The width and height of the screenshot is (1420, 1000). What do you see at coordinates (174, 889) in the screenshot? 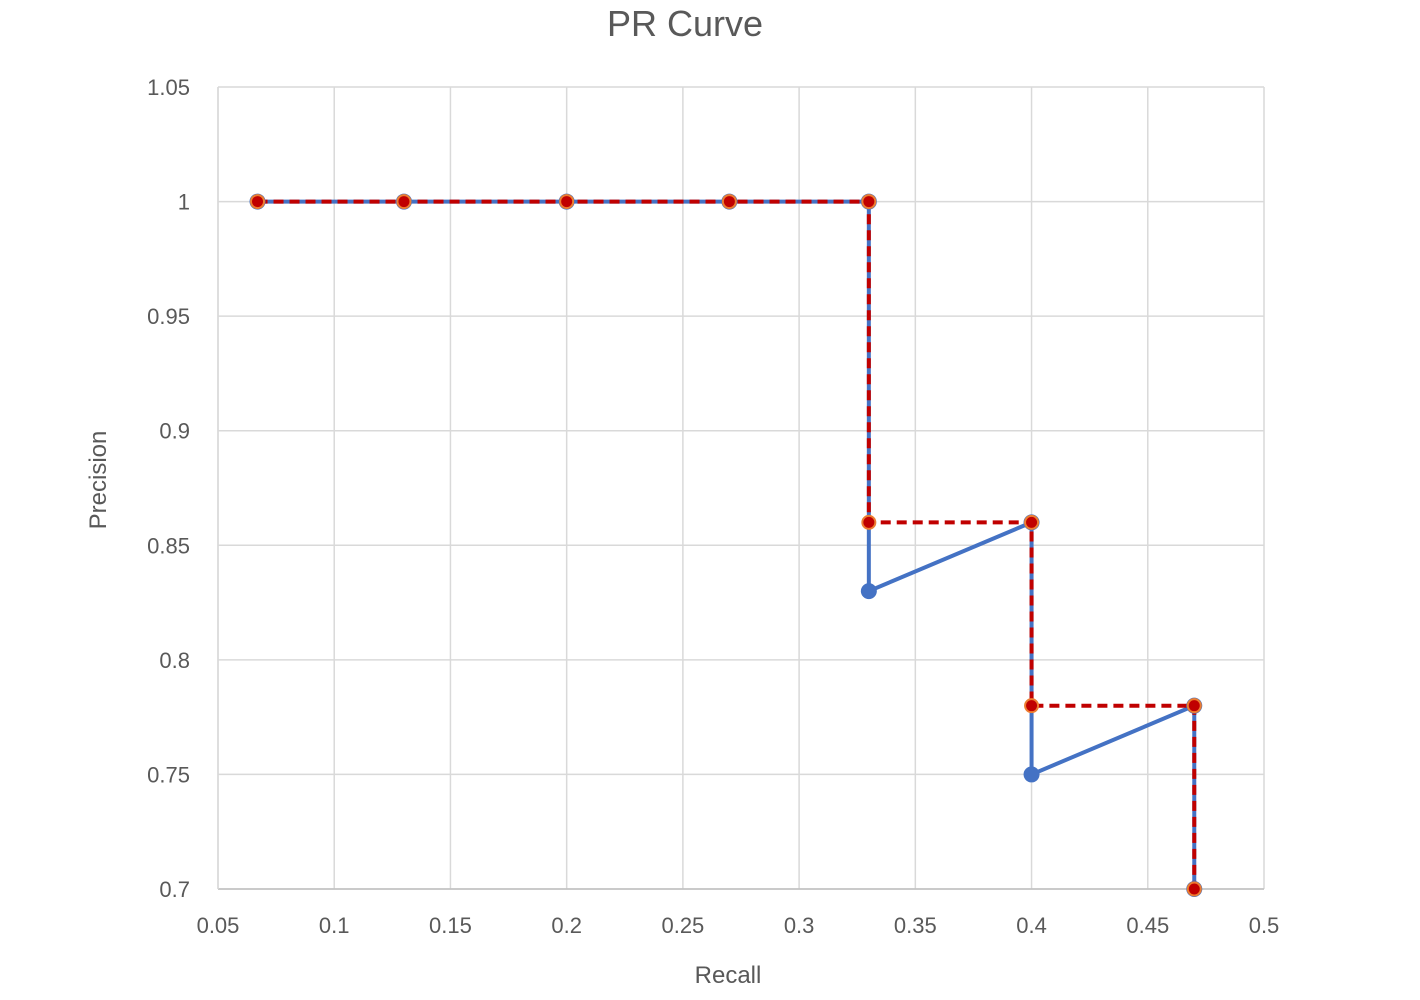
I see `y-tick-label: 0.7` at bounding box center [174, 889].